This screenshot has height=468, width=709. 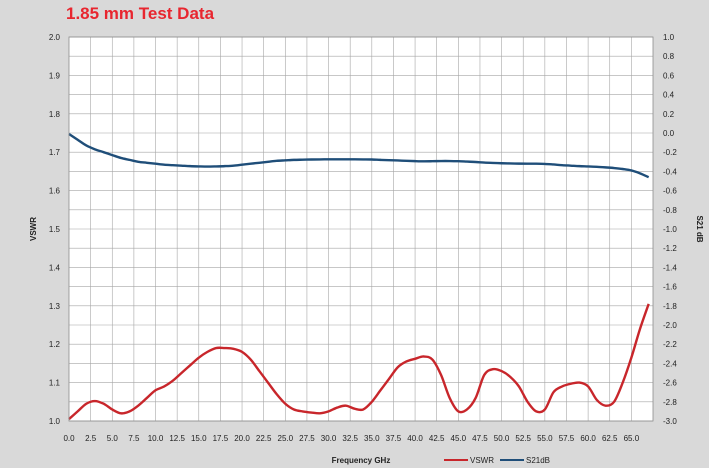 What do you see at coordinates (55, 306) in the screenshot?
I see `y-tick-label: 1.3` at bounding box center [55, 306].